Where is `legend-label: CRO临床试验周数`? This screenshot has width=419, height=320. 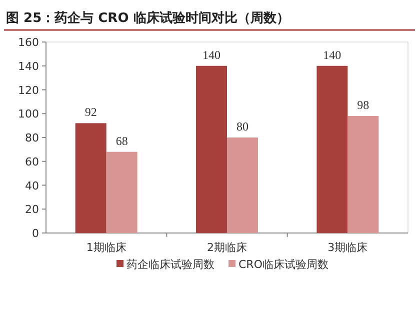 legend-label: CRO临床试验周数 is located at coordinates (283, 264).